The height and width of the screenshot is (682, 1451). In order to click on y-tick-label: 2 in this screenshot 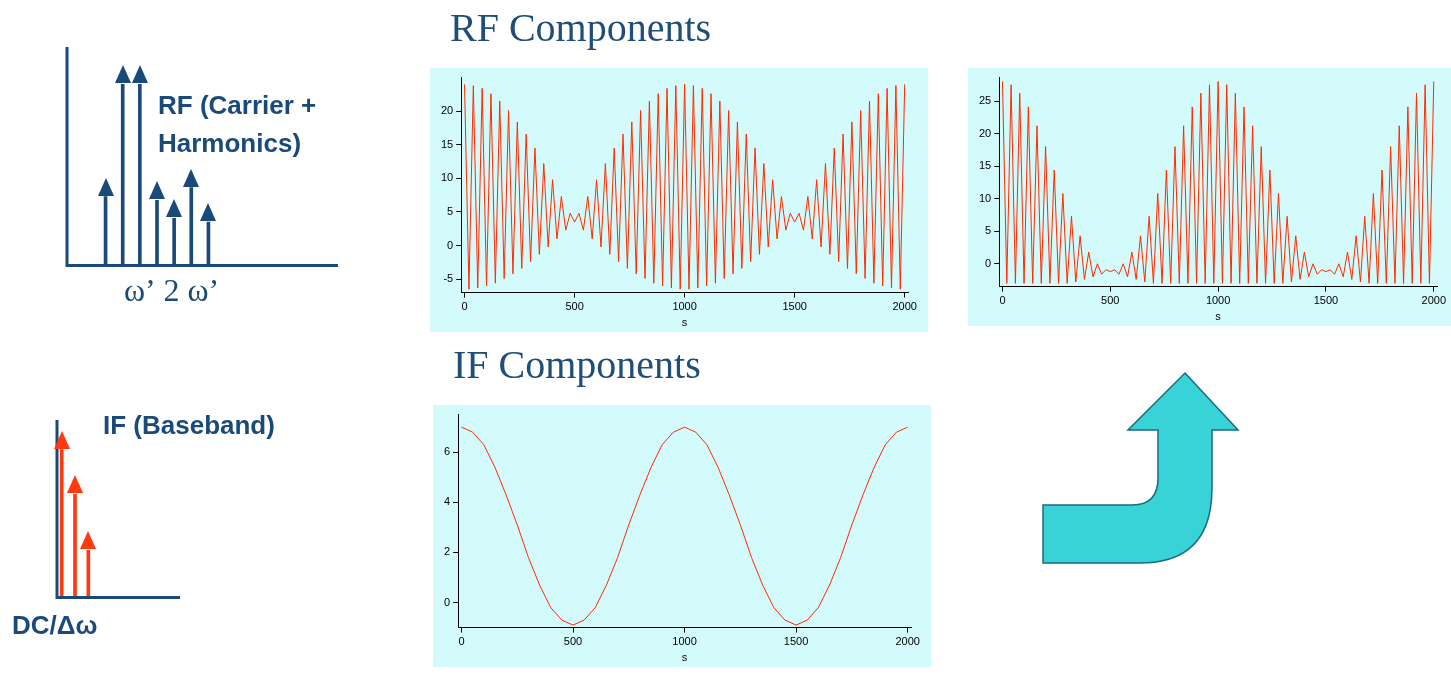, I will do `click(447, 551)`.